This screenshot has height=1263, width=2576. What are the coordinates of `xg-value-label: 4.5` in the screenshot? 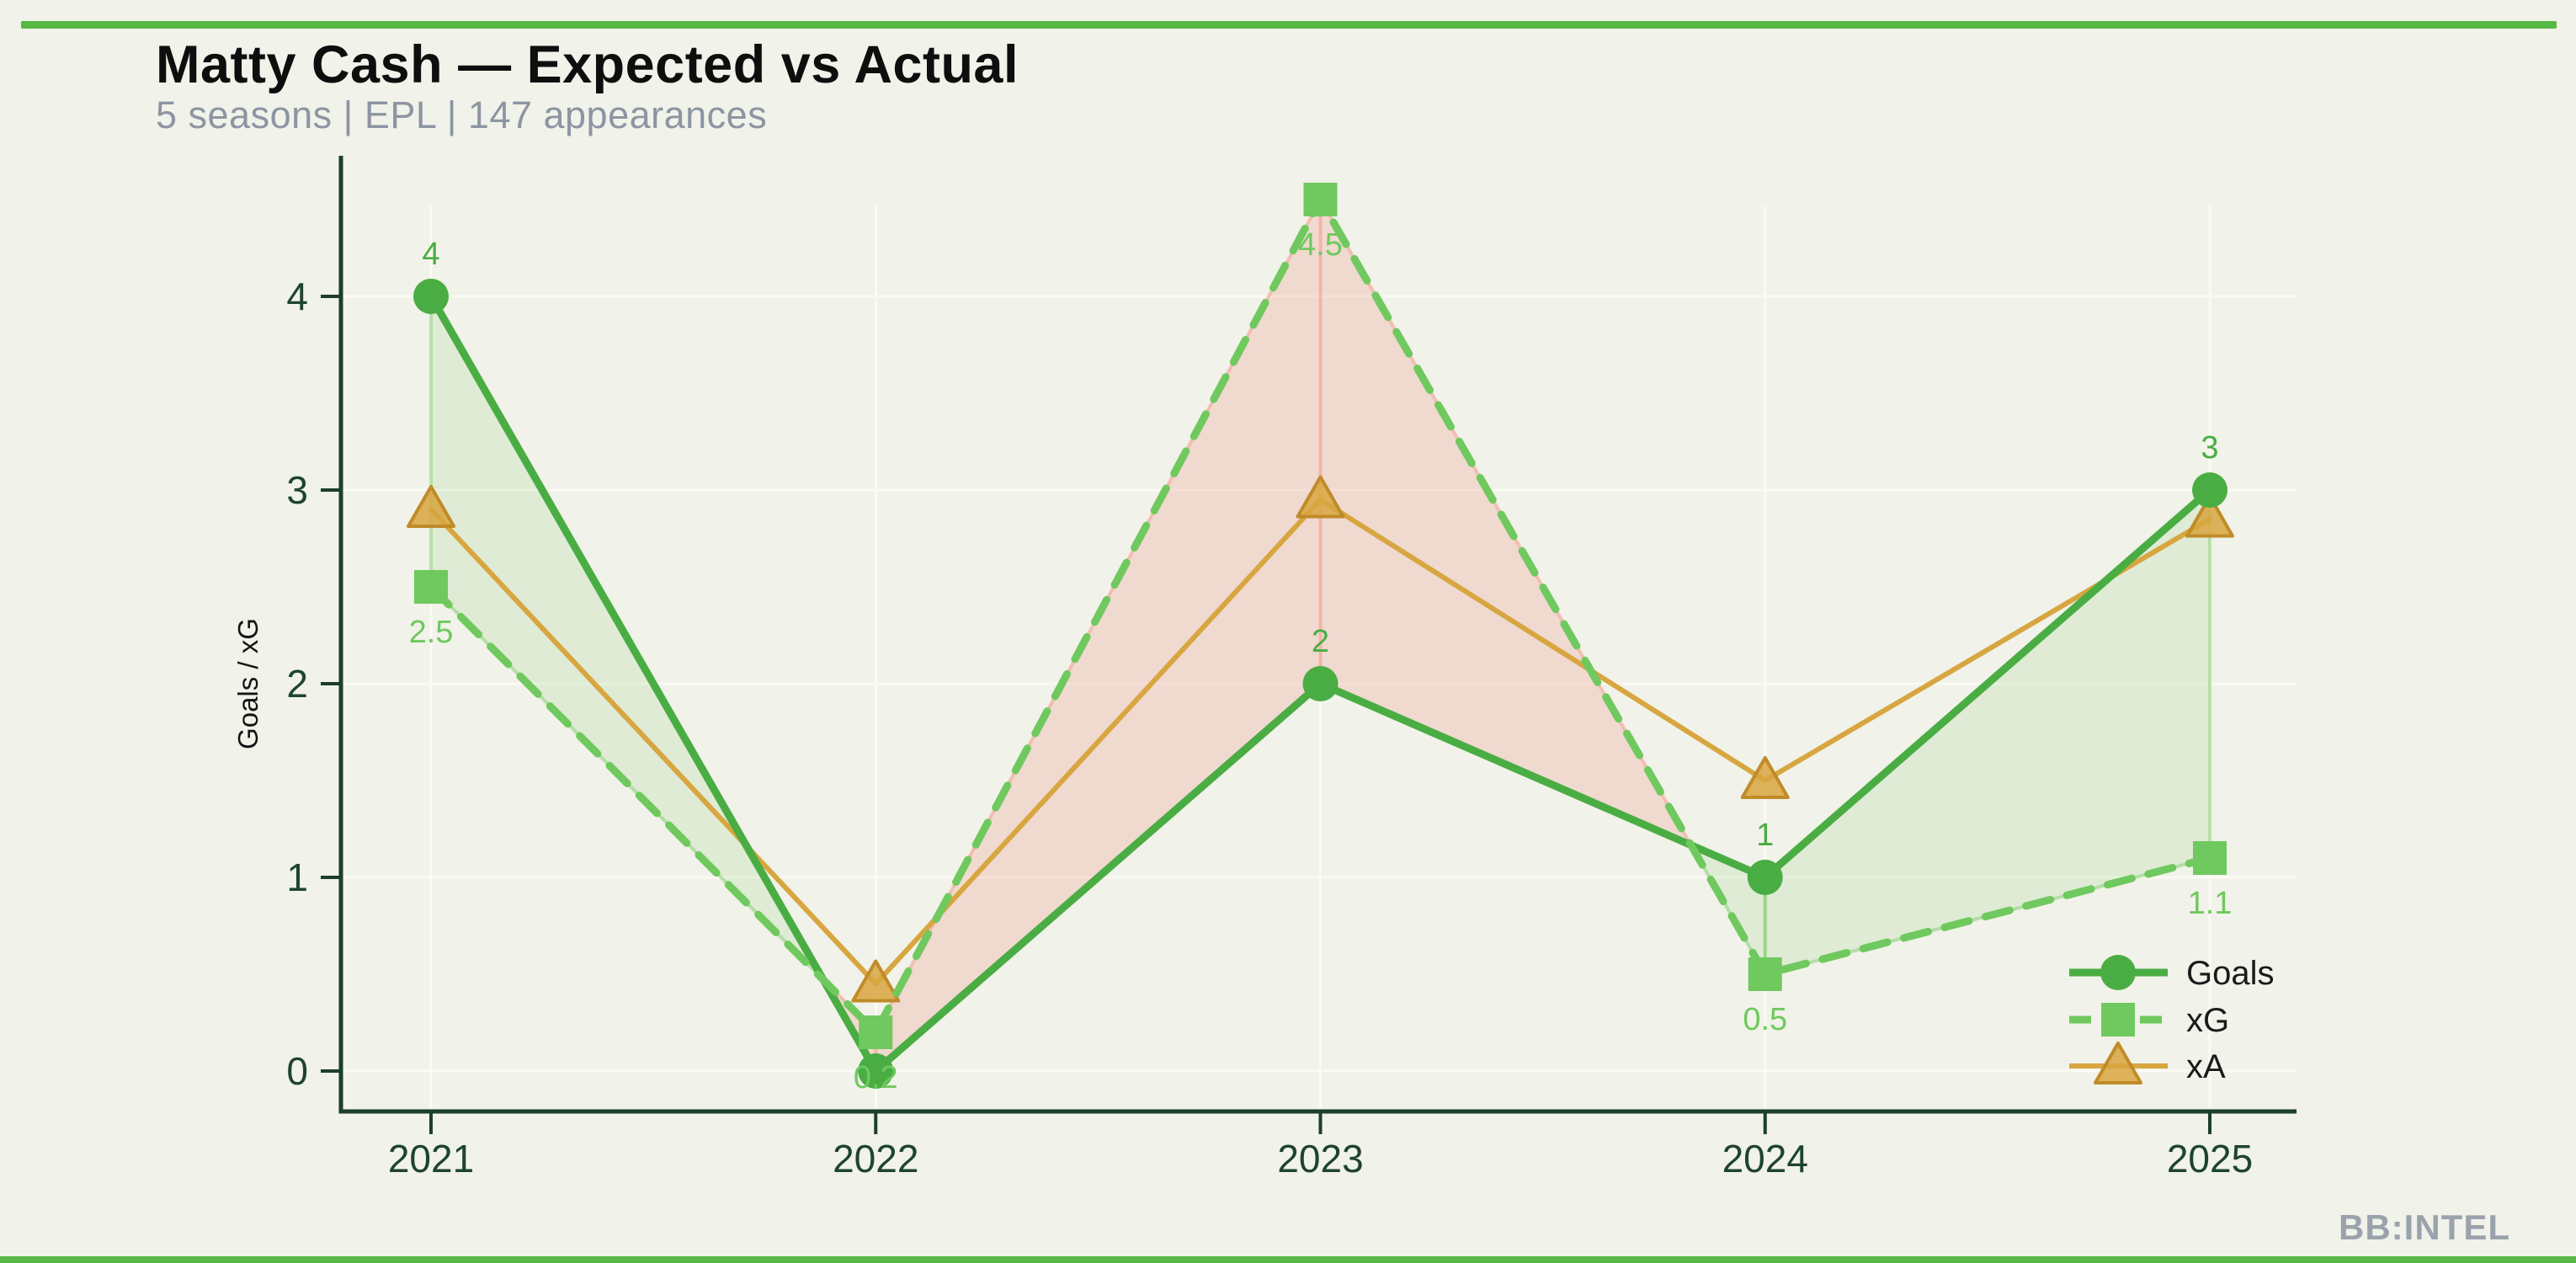 It's located at (1321, 245).